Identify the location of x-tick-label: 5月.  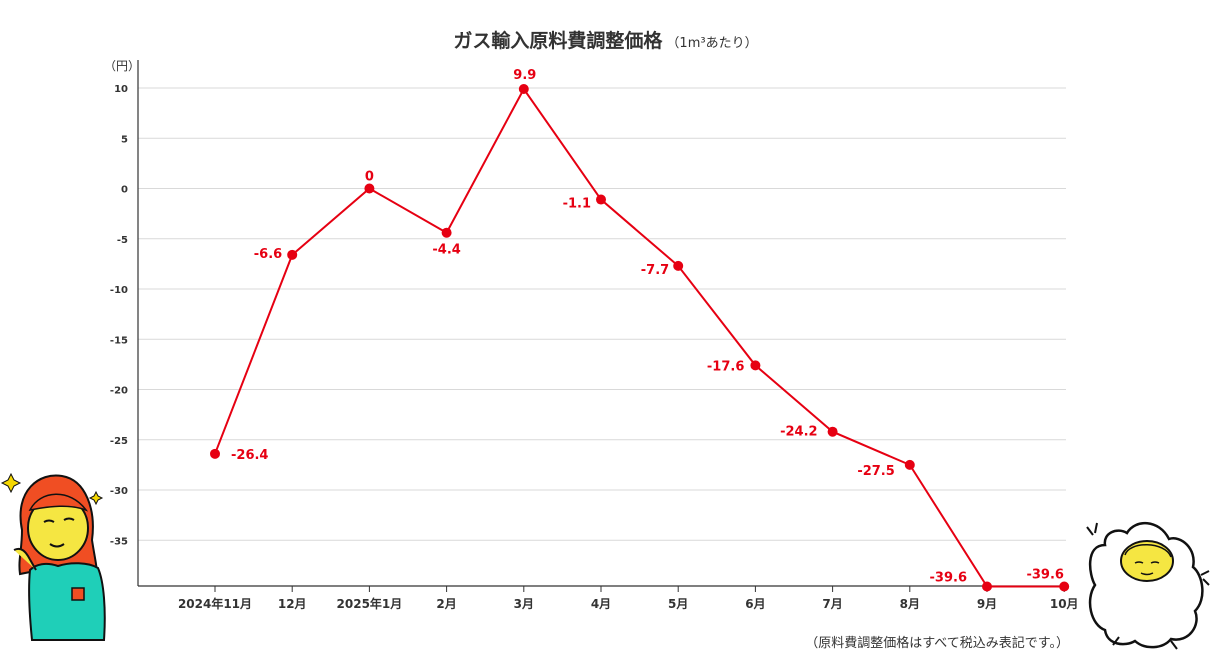
(678, 604).